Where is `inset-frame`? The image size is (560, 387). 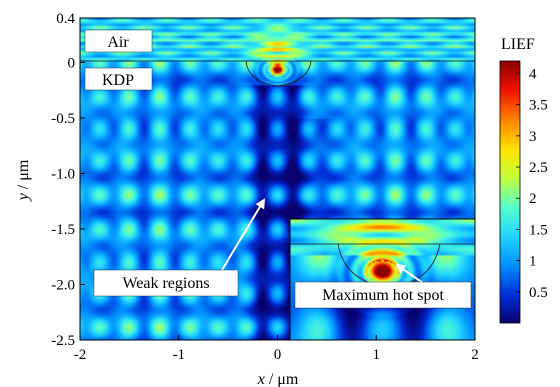
inset-frame is located at coordinates (382, 279).